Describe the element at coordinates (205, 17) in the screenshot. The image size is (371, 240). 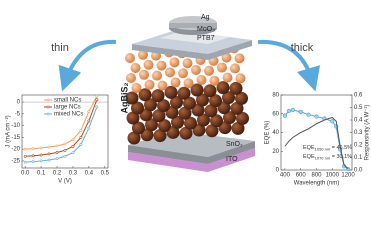
I see `layer-label: Ag` at that location.